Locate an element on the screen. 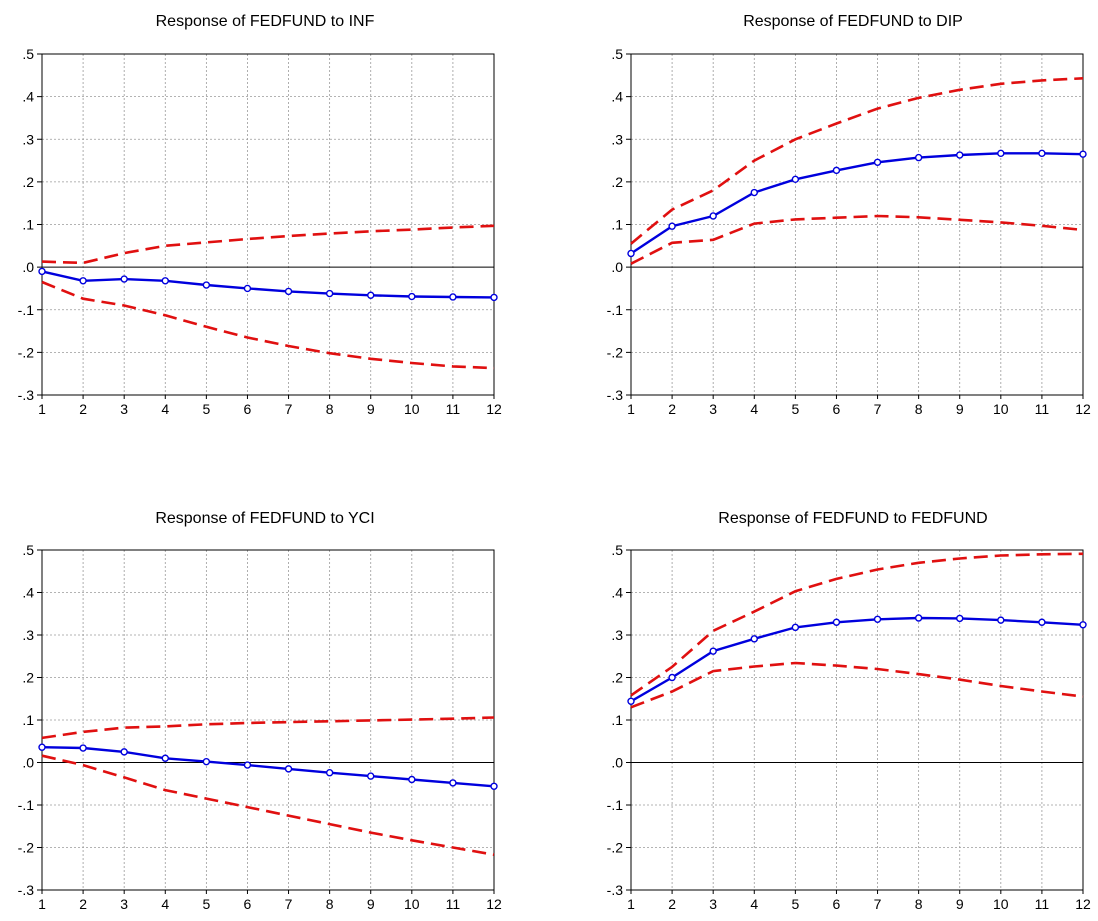 The image size is (1098, 921). chart-title: Response of FEDFUND to INF is located at coordinates (265, 21).